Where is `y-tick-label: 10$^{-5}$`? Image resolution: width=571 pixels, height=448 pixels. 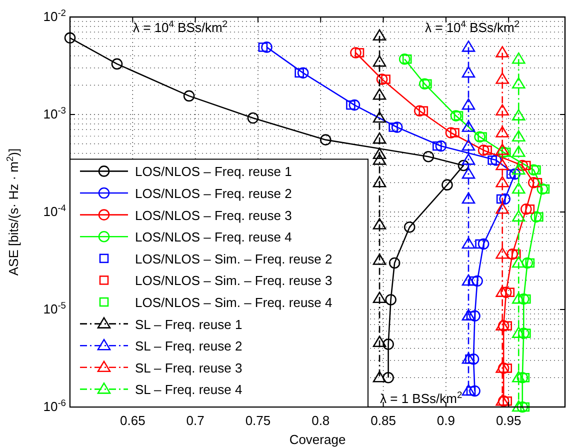 y-tick-label: 10$^{-5}$ is located at coordinates (54, 308).